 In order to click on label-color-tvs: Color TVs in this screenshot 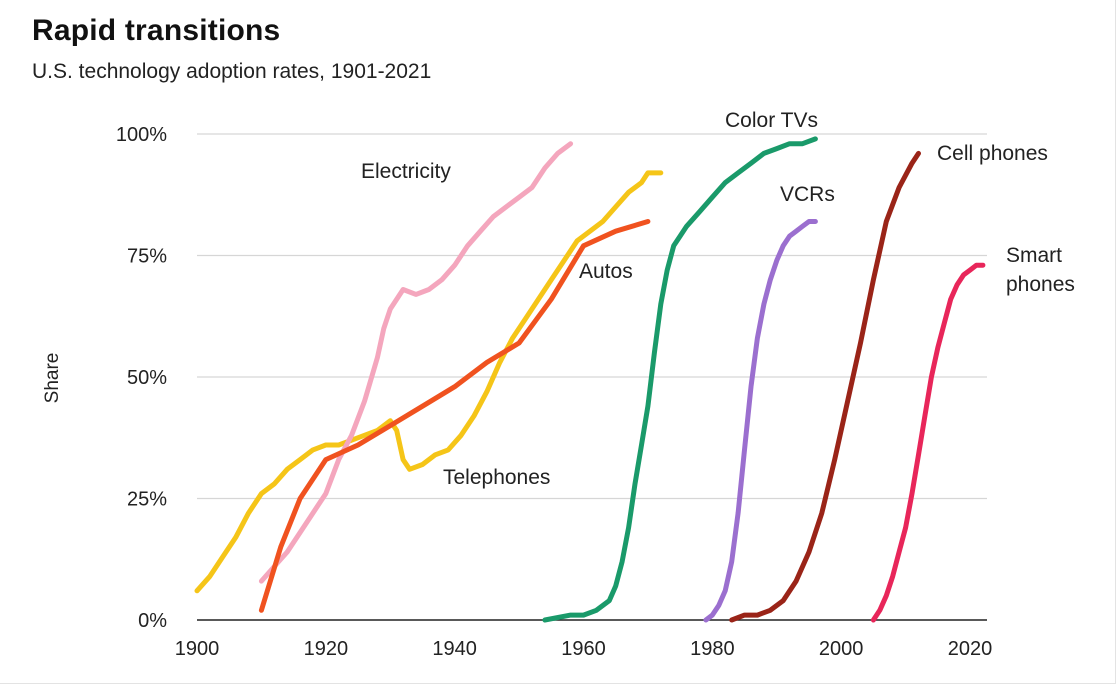, I will do `click(771, 120)`.